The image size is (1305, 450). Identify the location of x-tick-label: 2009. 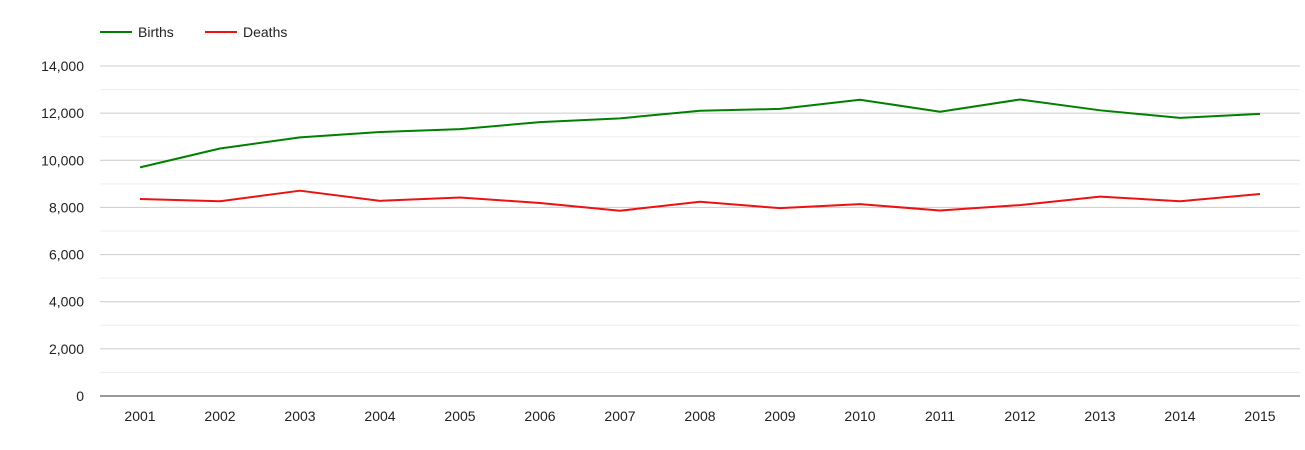
(779, 416).